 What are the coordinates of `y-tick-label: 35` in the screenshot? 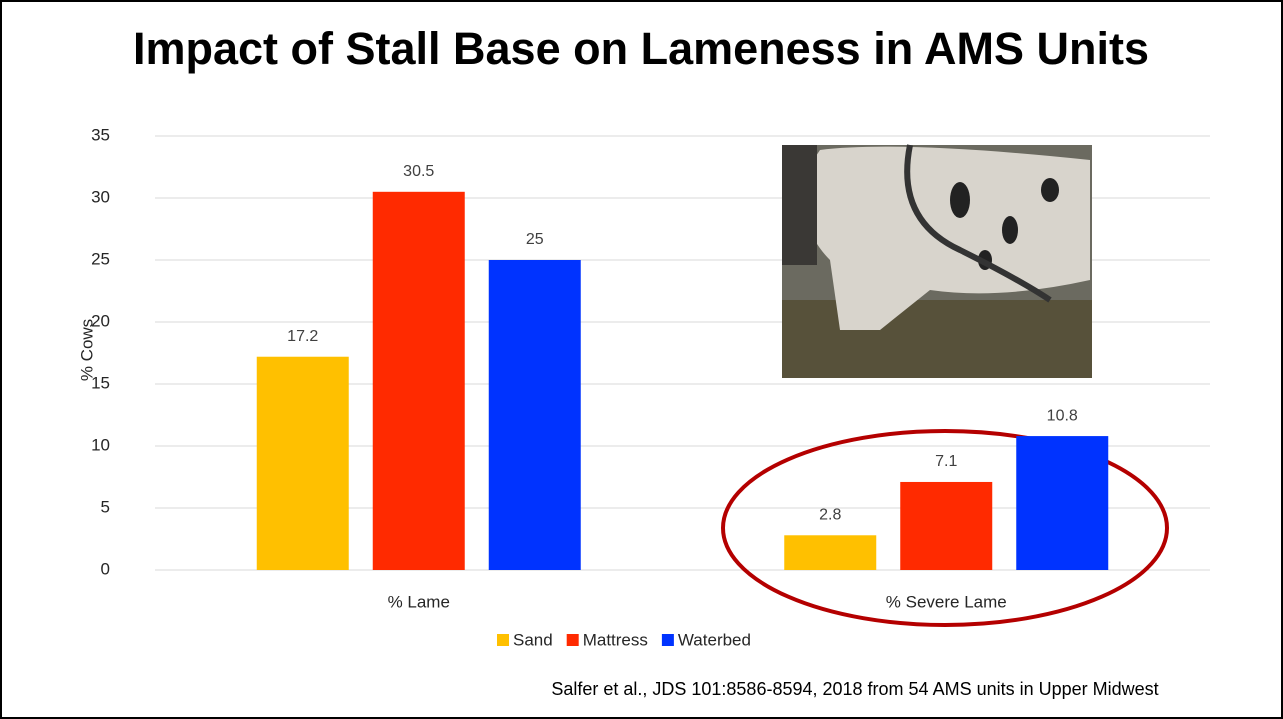 It's located at (100, 134).